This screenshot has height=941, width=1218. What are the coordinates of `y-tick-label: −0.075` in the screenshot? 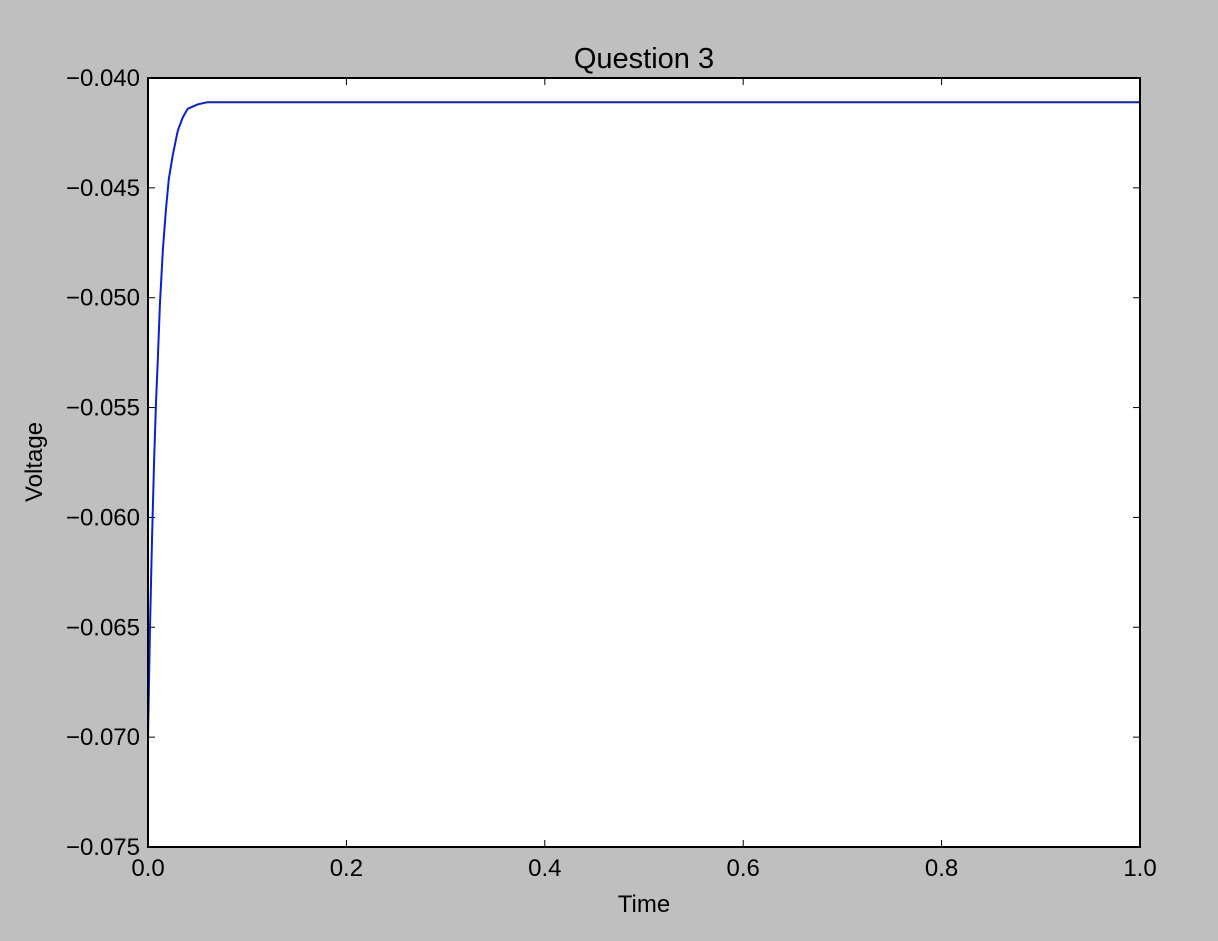 It's located at (103, 847).